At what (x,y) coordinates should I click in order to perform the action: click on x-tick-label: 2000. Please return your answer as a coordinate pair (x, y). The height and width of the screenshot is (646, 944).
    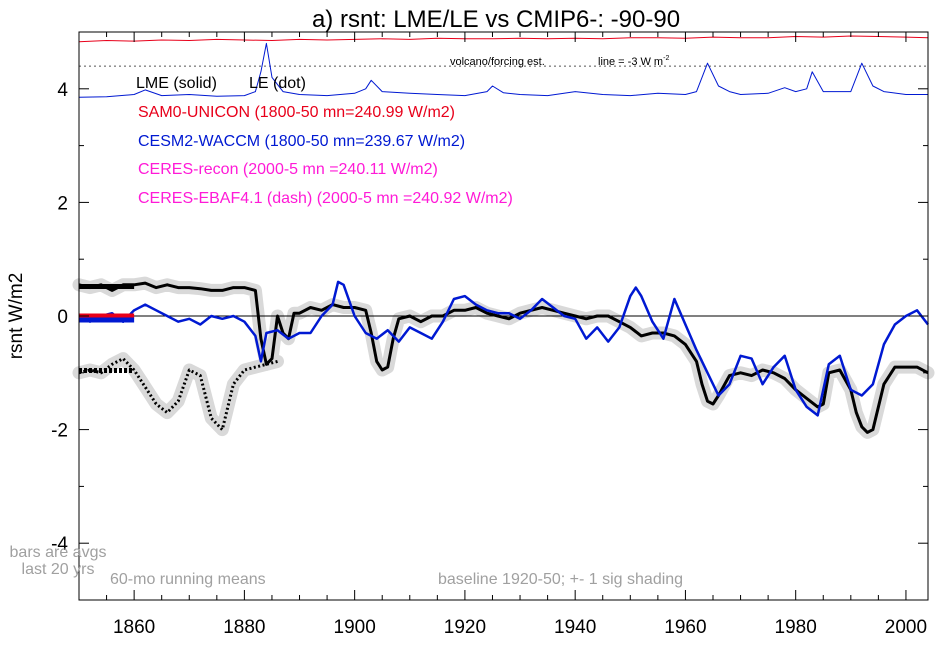
    Looking at the image, I should click on (906, 627).